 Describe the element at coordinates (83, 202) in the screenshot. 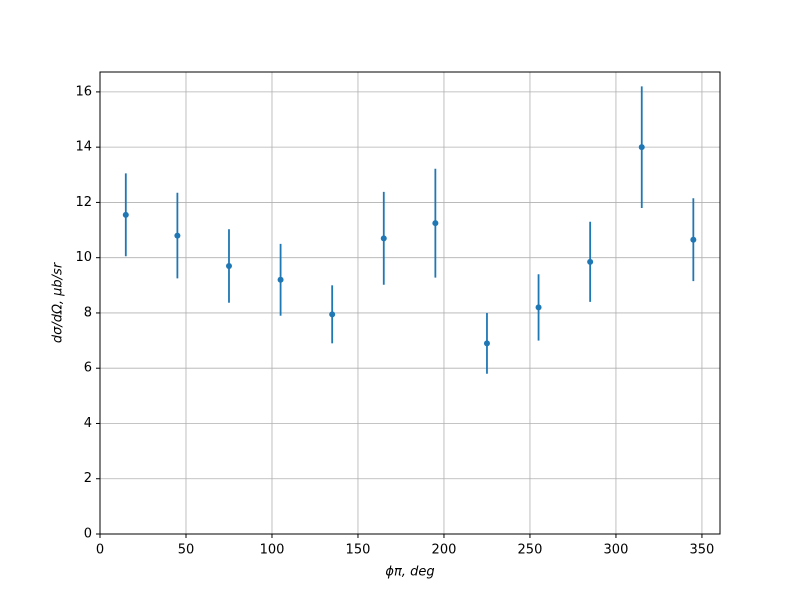

I see `y-tick-label: 12` at that location.